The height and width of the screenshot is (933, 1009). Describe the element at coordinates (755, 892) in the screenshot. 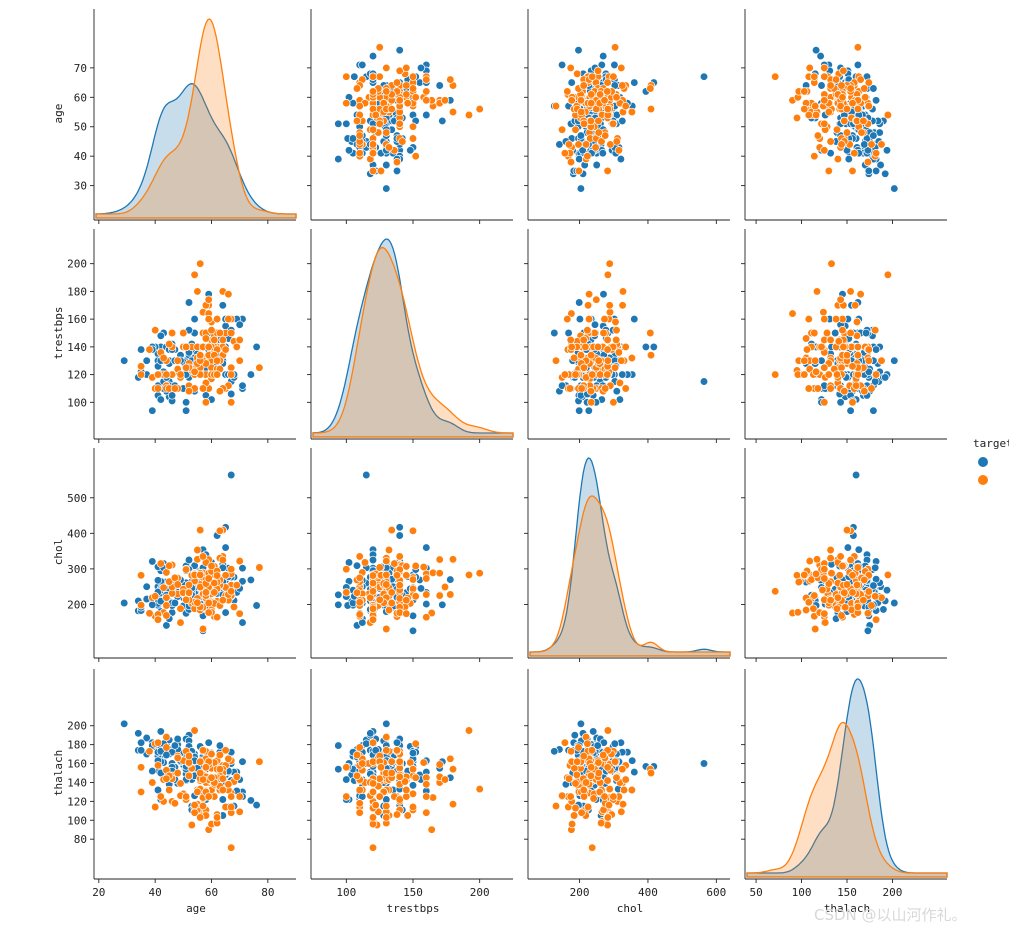

I see `x-tick-label-thalach: 50` at that location.